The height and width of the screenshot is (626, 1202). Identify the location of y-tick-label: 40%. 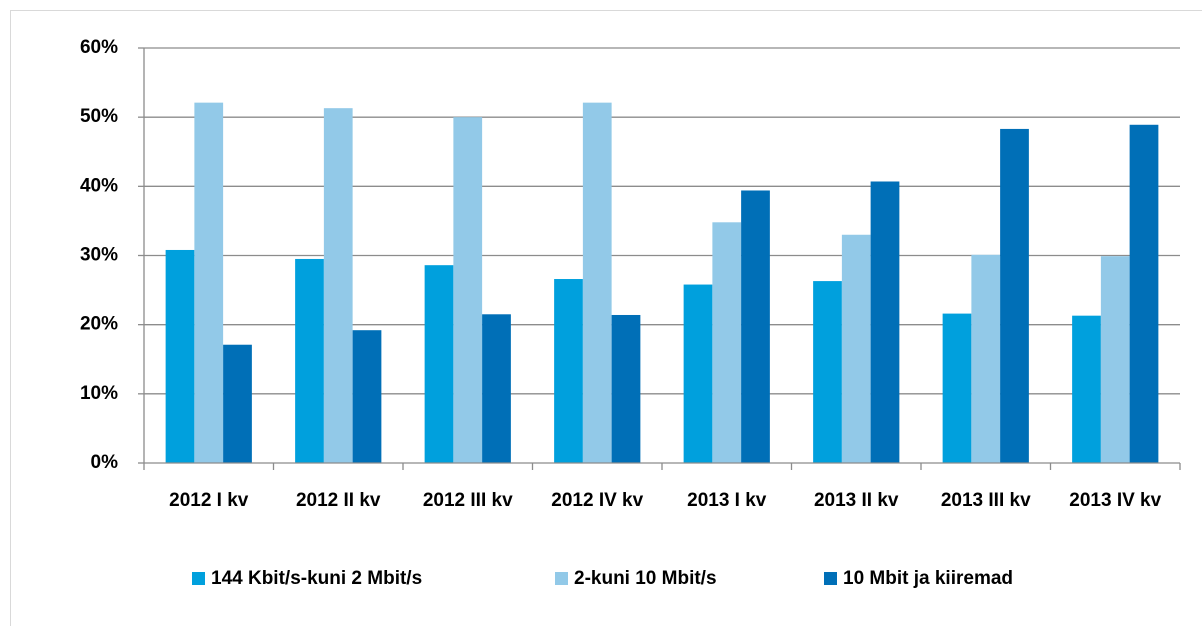
(99, 185).